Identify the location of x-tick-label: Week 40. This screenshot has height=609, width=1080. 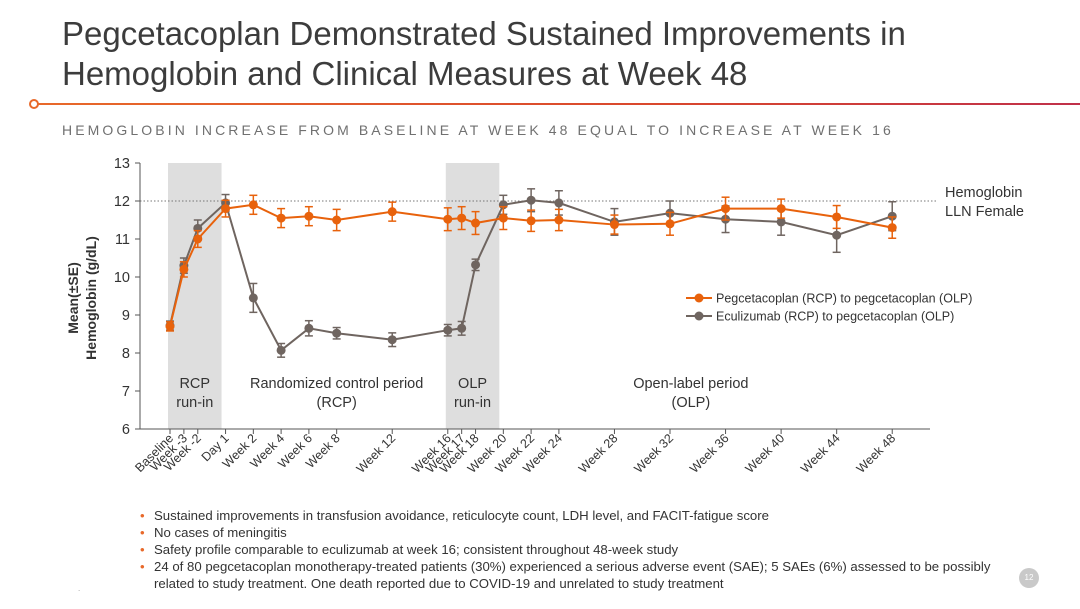
(765, 453).